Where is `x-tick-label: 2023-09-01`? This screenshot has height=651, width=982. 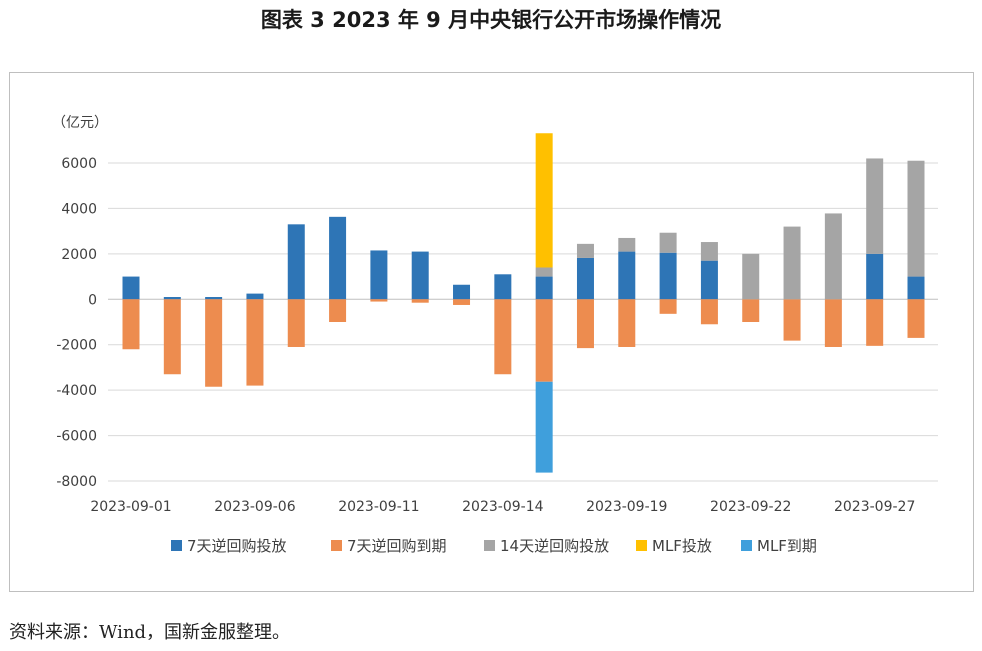 x-tick-label: 2023-09-01 is located at coordinates (130, 507).